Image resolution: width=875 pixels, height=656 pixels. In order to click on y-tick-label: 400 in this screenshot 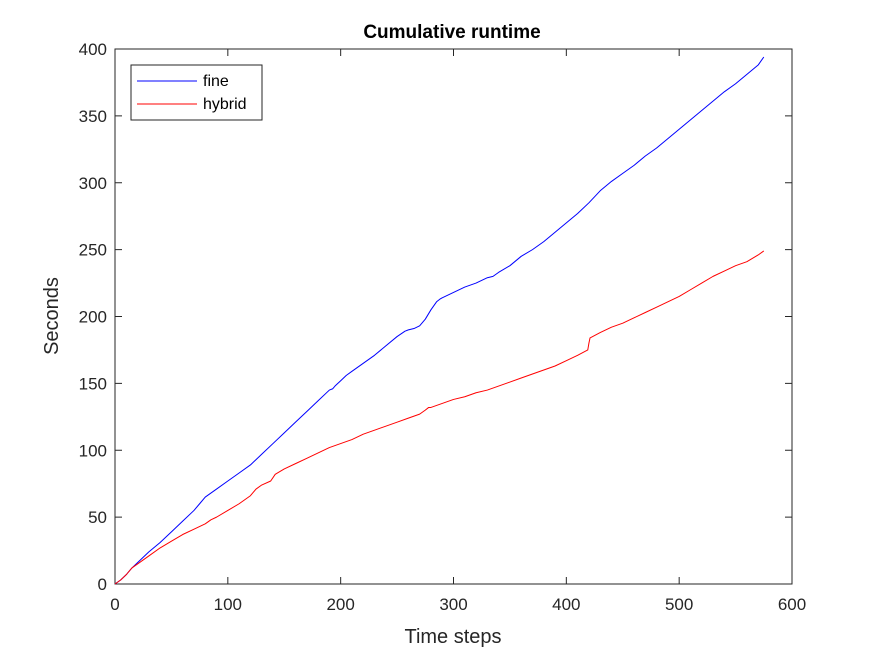, I will do `click(93, 49)`.